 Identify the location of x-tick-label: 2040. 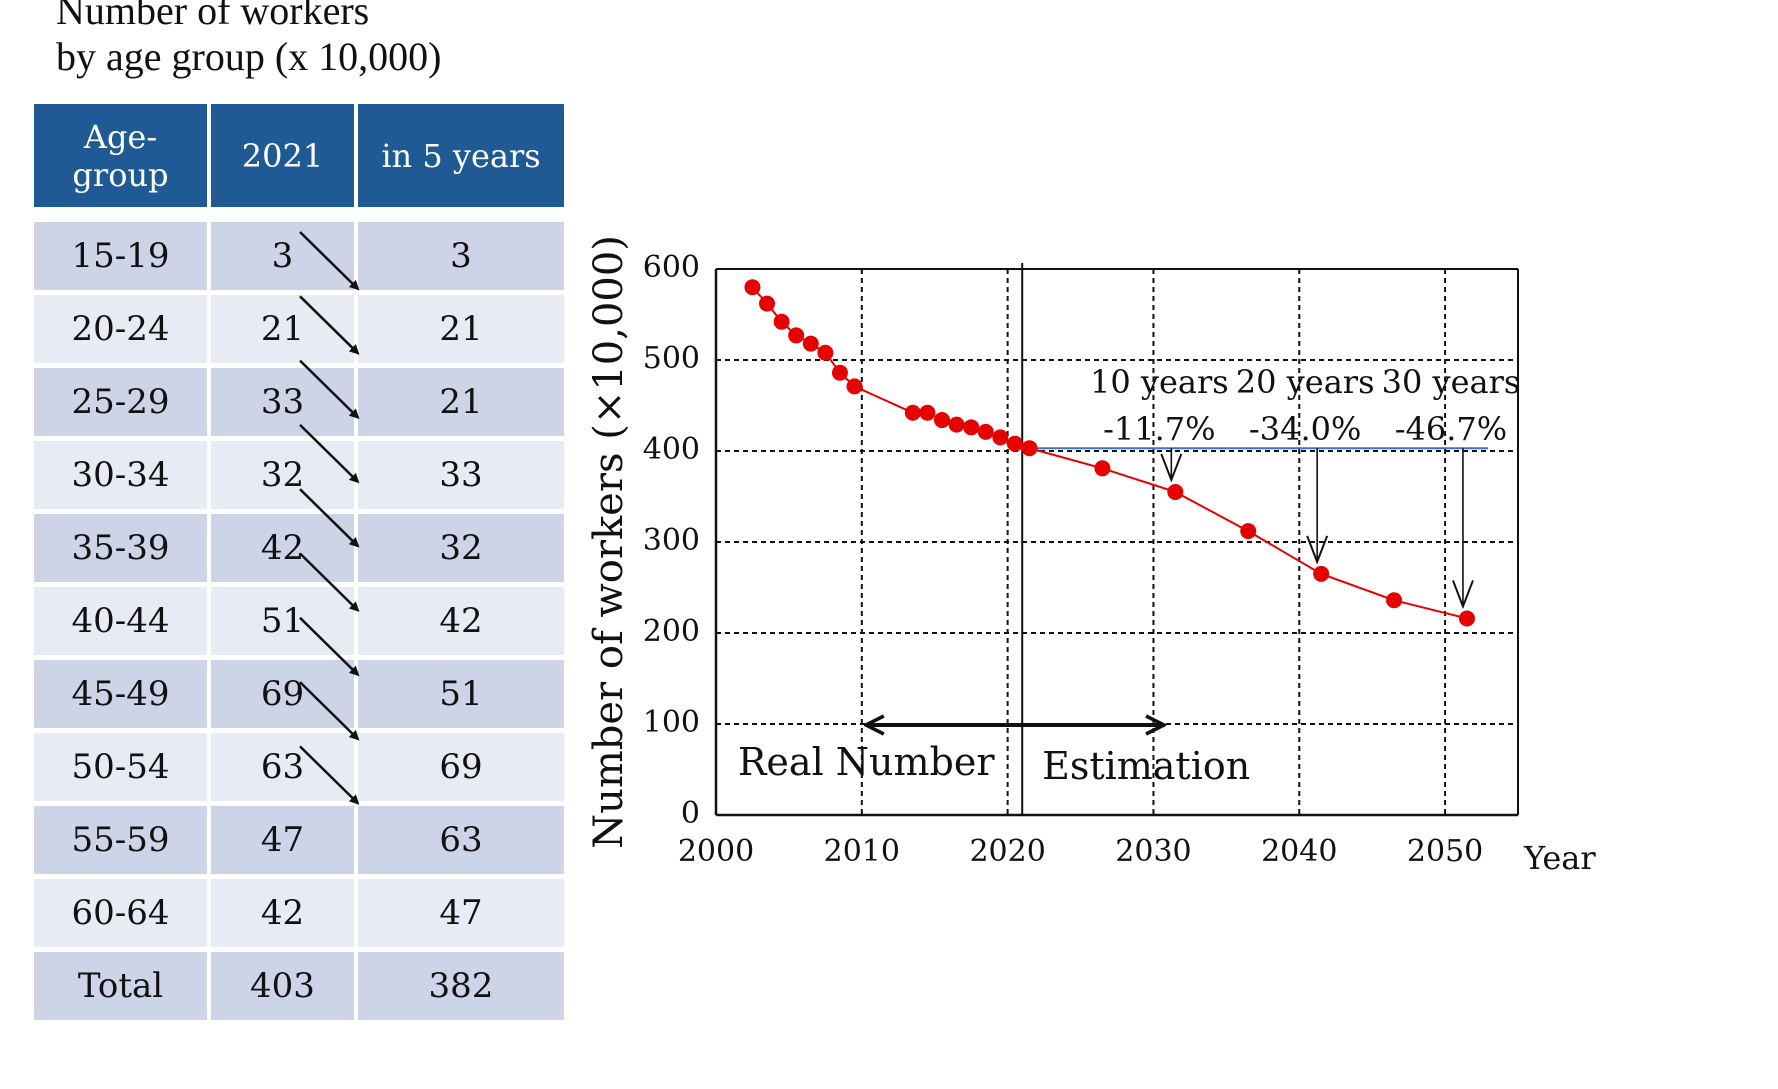
(1299, 851).